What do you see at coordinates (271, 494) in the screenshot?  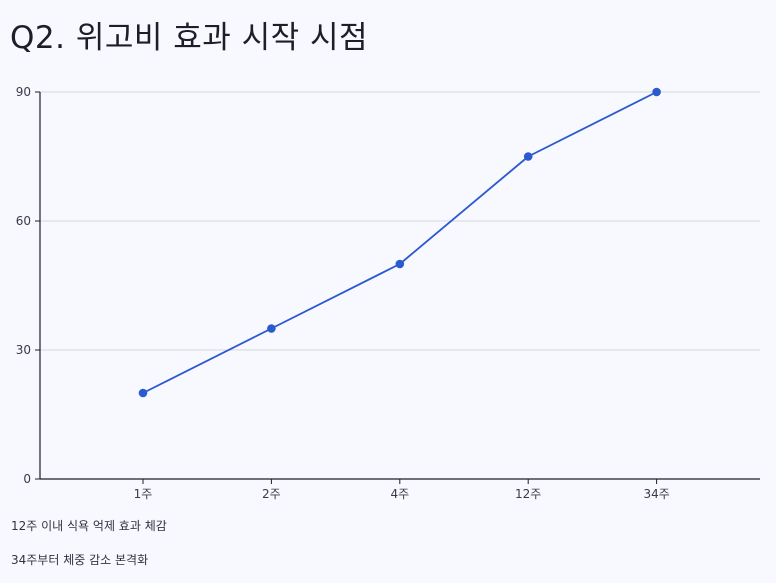 I see `x-tick-label: 2주` at bounding box center [271, 494].